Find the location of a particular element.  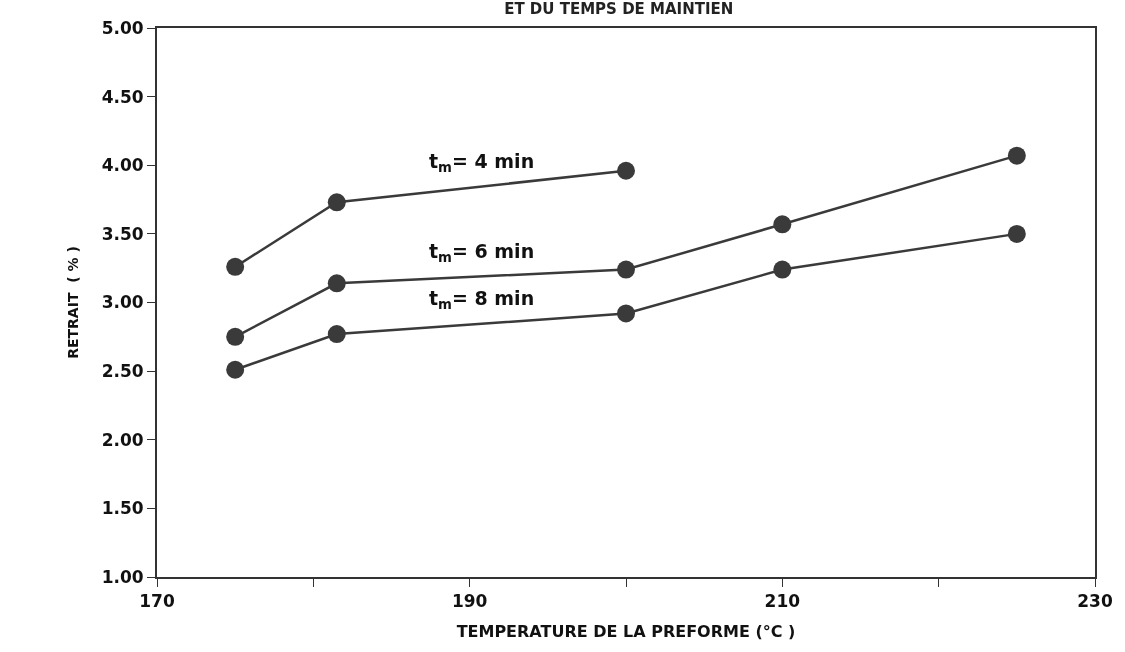

y-tick-label: 2.50 is located at coordinates (122, 371).